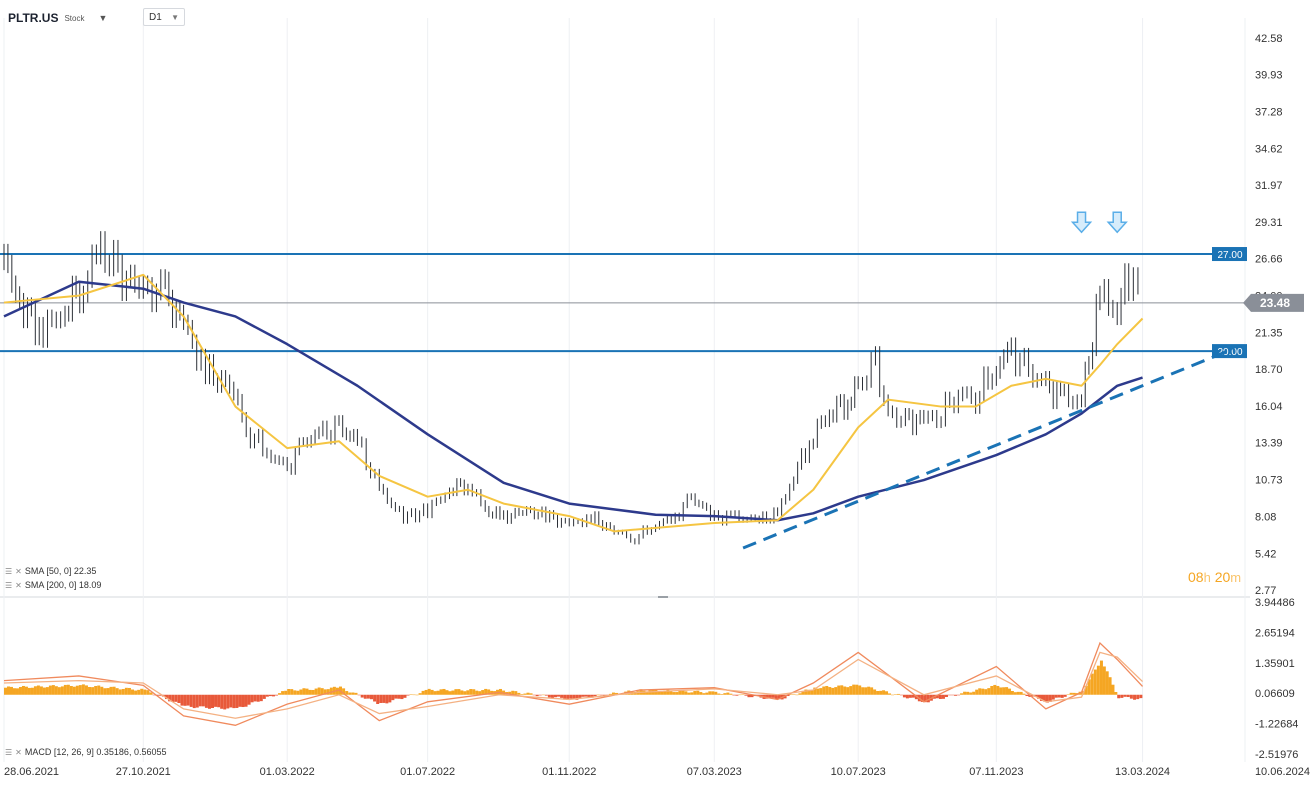  I want to click on x-tick-label: 01.11.2022, so click(569, 772).